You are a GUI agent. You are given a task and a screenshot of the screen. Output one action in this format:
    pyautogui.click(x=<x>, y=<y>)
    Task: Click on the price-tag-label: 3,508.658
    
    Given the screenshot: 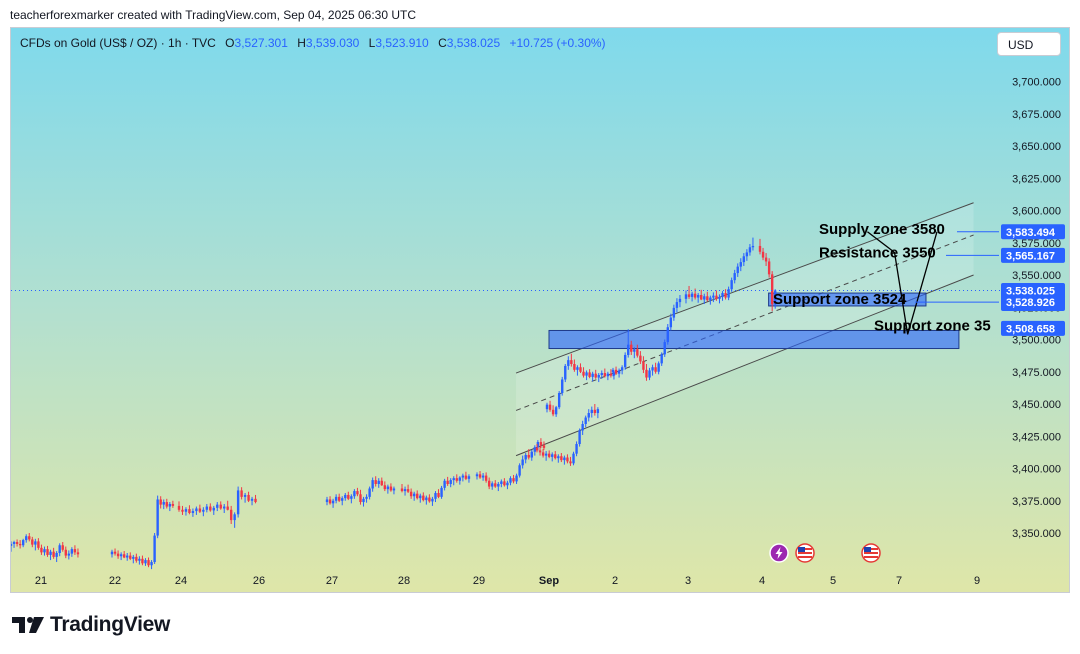 What is the action you would take?
    pyautogui.click(x=1030, y=329)
    